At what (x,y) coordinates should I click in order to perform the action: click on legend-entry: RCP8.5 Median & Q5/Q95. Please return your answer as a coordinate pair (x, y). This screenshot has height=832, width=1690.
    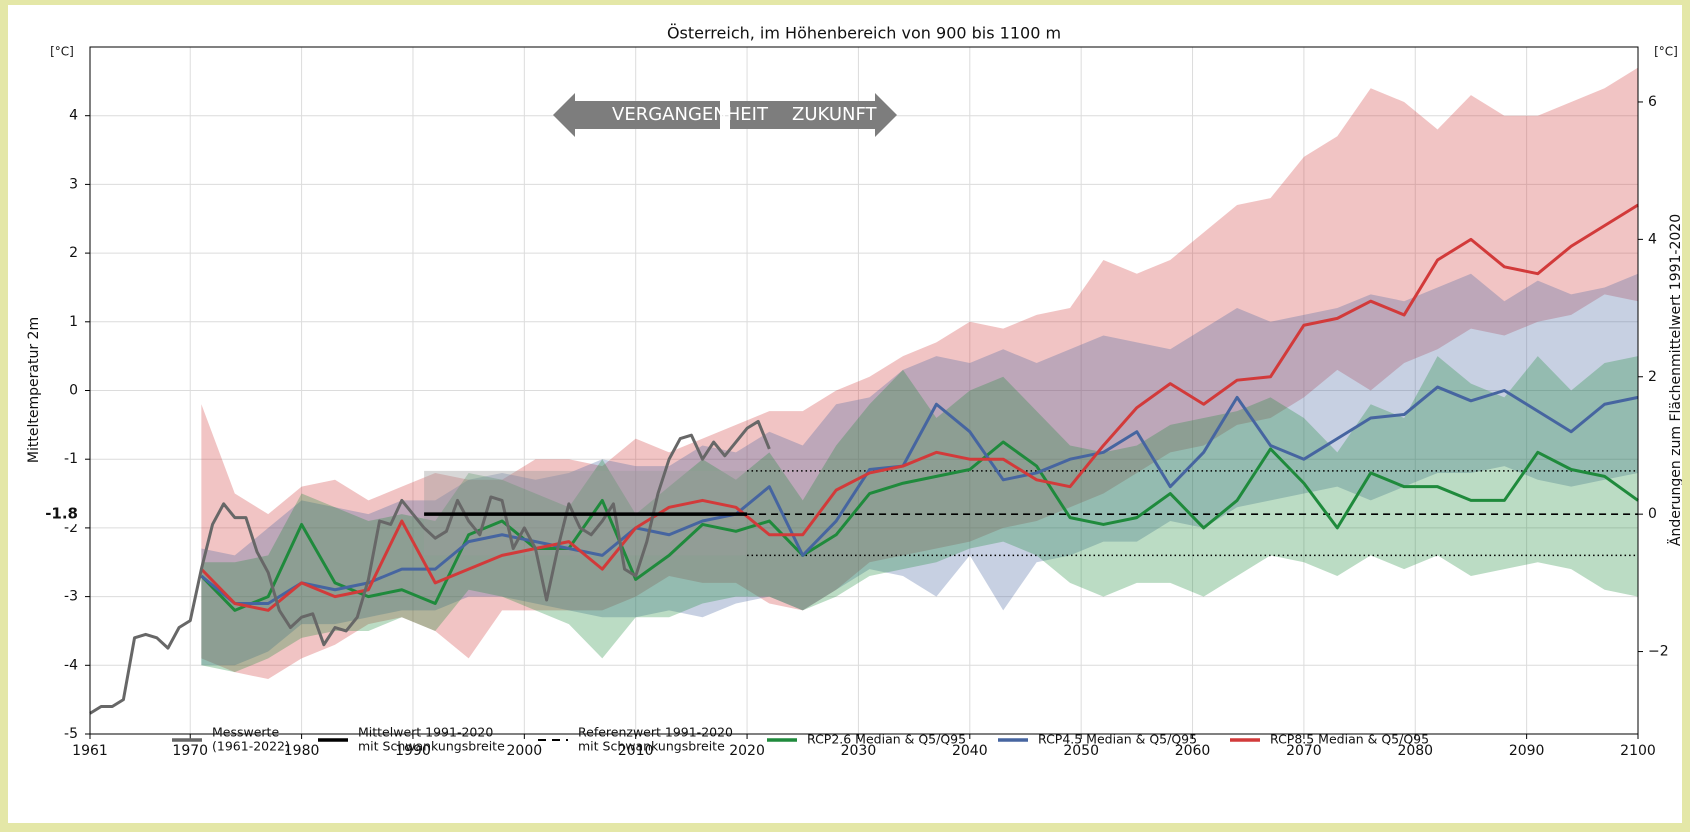
    Looking at the image, I should click on (1329, 739).